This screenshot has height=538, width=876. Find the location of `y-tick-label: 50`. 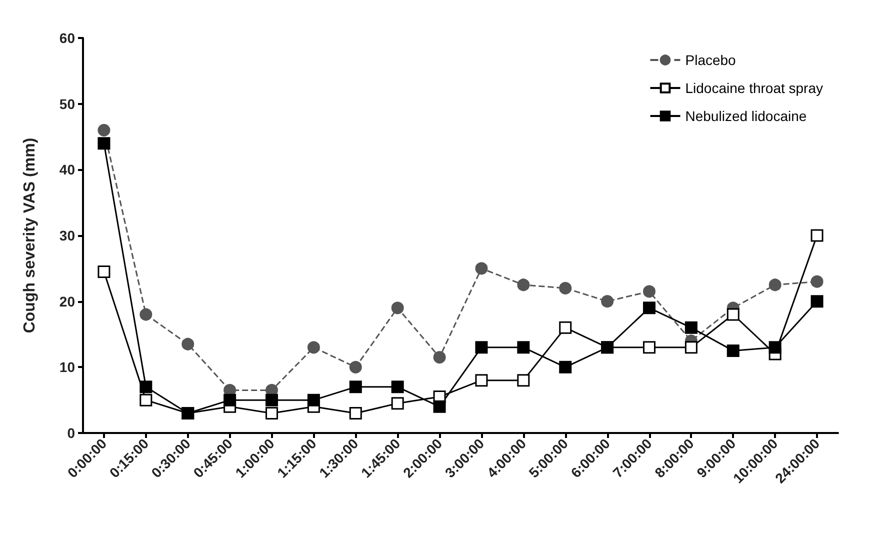

y-tick-label: 50 is located at coordinates (67, 104).